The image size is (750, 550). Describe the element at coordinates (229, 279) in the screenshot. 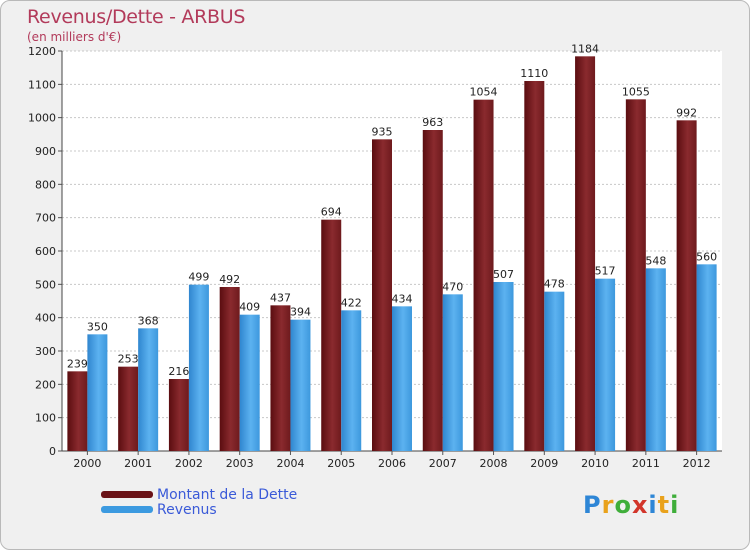

I see `data-label-dette: 492` at that location.